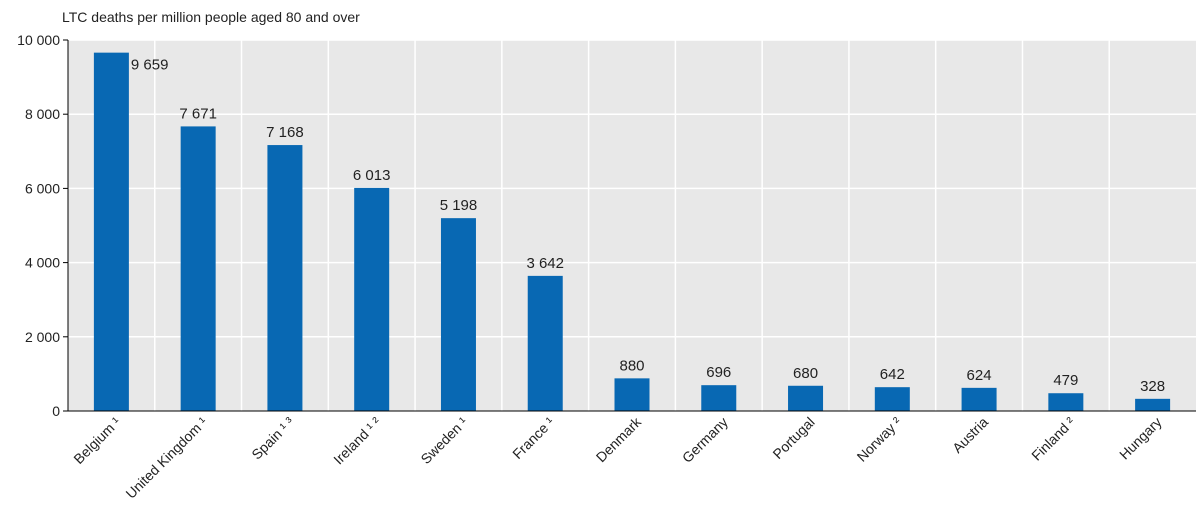  What do you see at coordinates (198, 113) in the screenshot?
I see `bar-value-label: 7 671` at bounding box center [198, 113].